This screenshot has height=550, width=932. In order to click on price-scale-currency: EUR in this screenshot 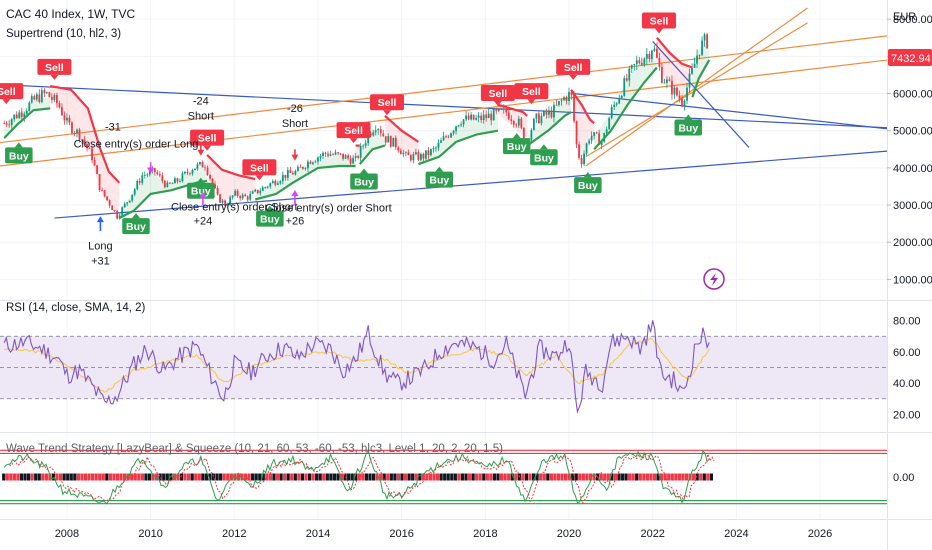, I will do `click(904, 17)`.